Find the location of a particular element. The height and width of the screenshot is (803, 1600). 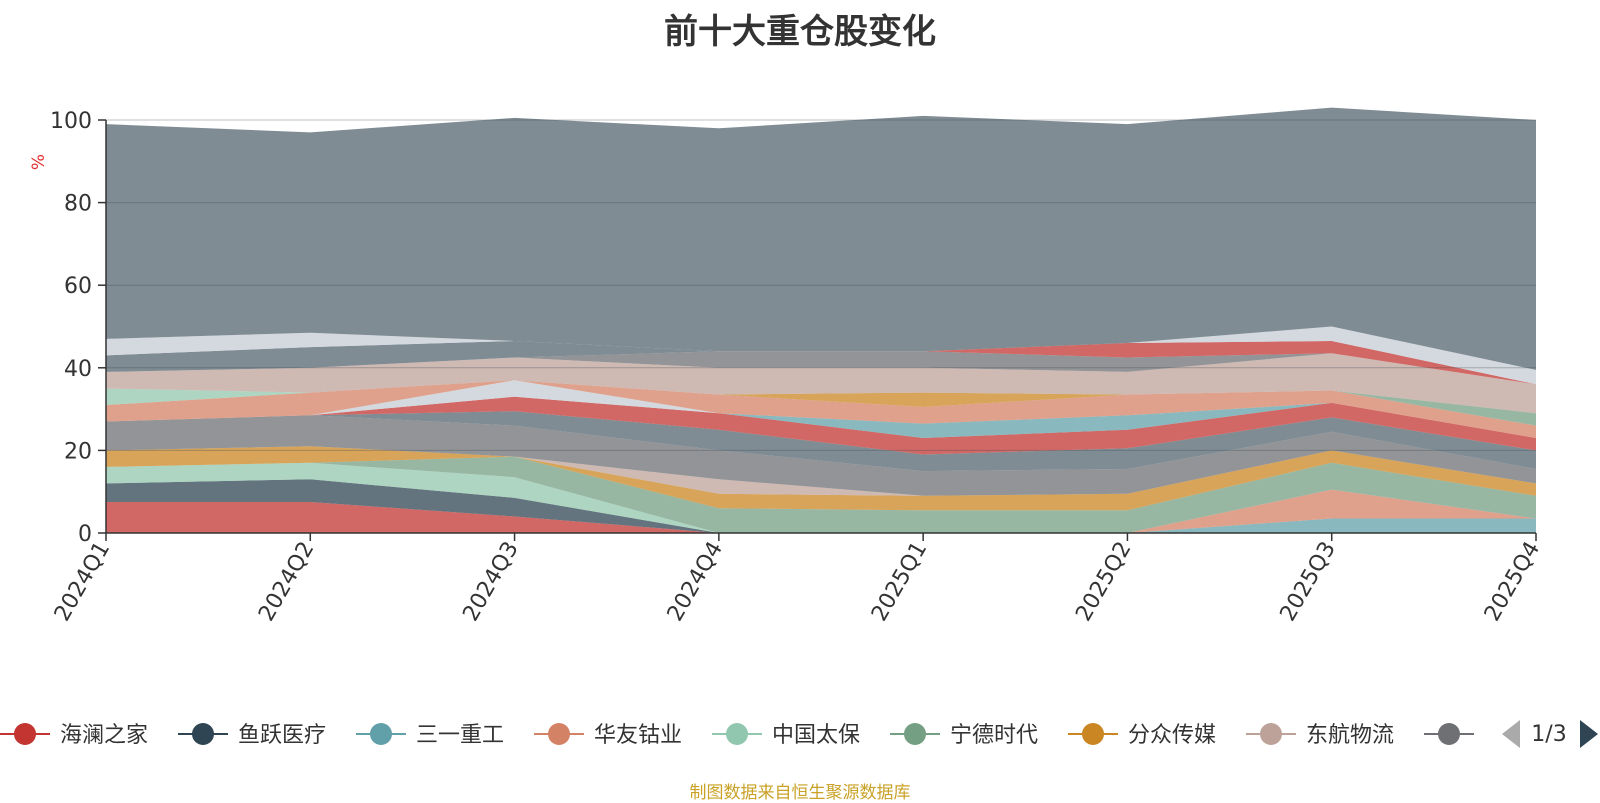

y-tick-label-0: 0 is located at coordinates (85, 534).